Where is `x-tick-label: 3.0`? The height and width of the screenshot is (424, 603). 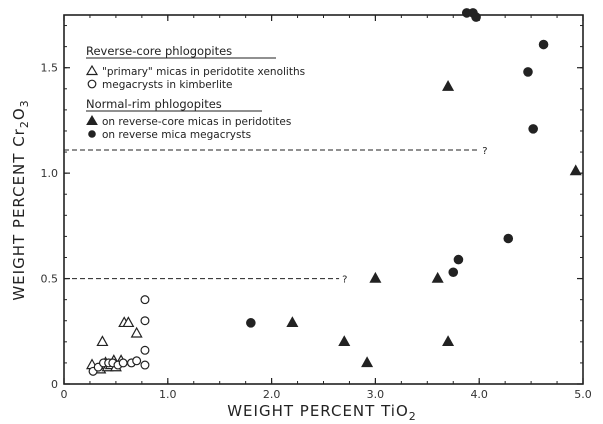 x-tick-label: 3.0 is located at coordinates (376, 394).